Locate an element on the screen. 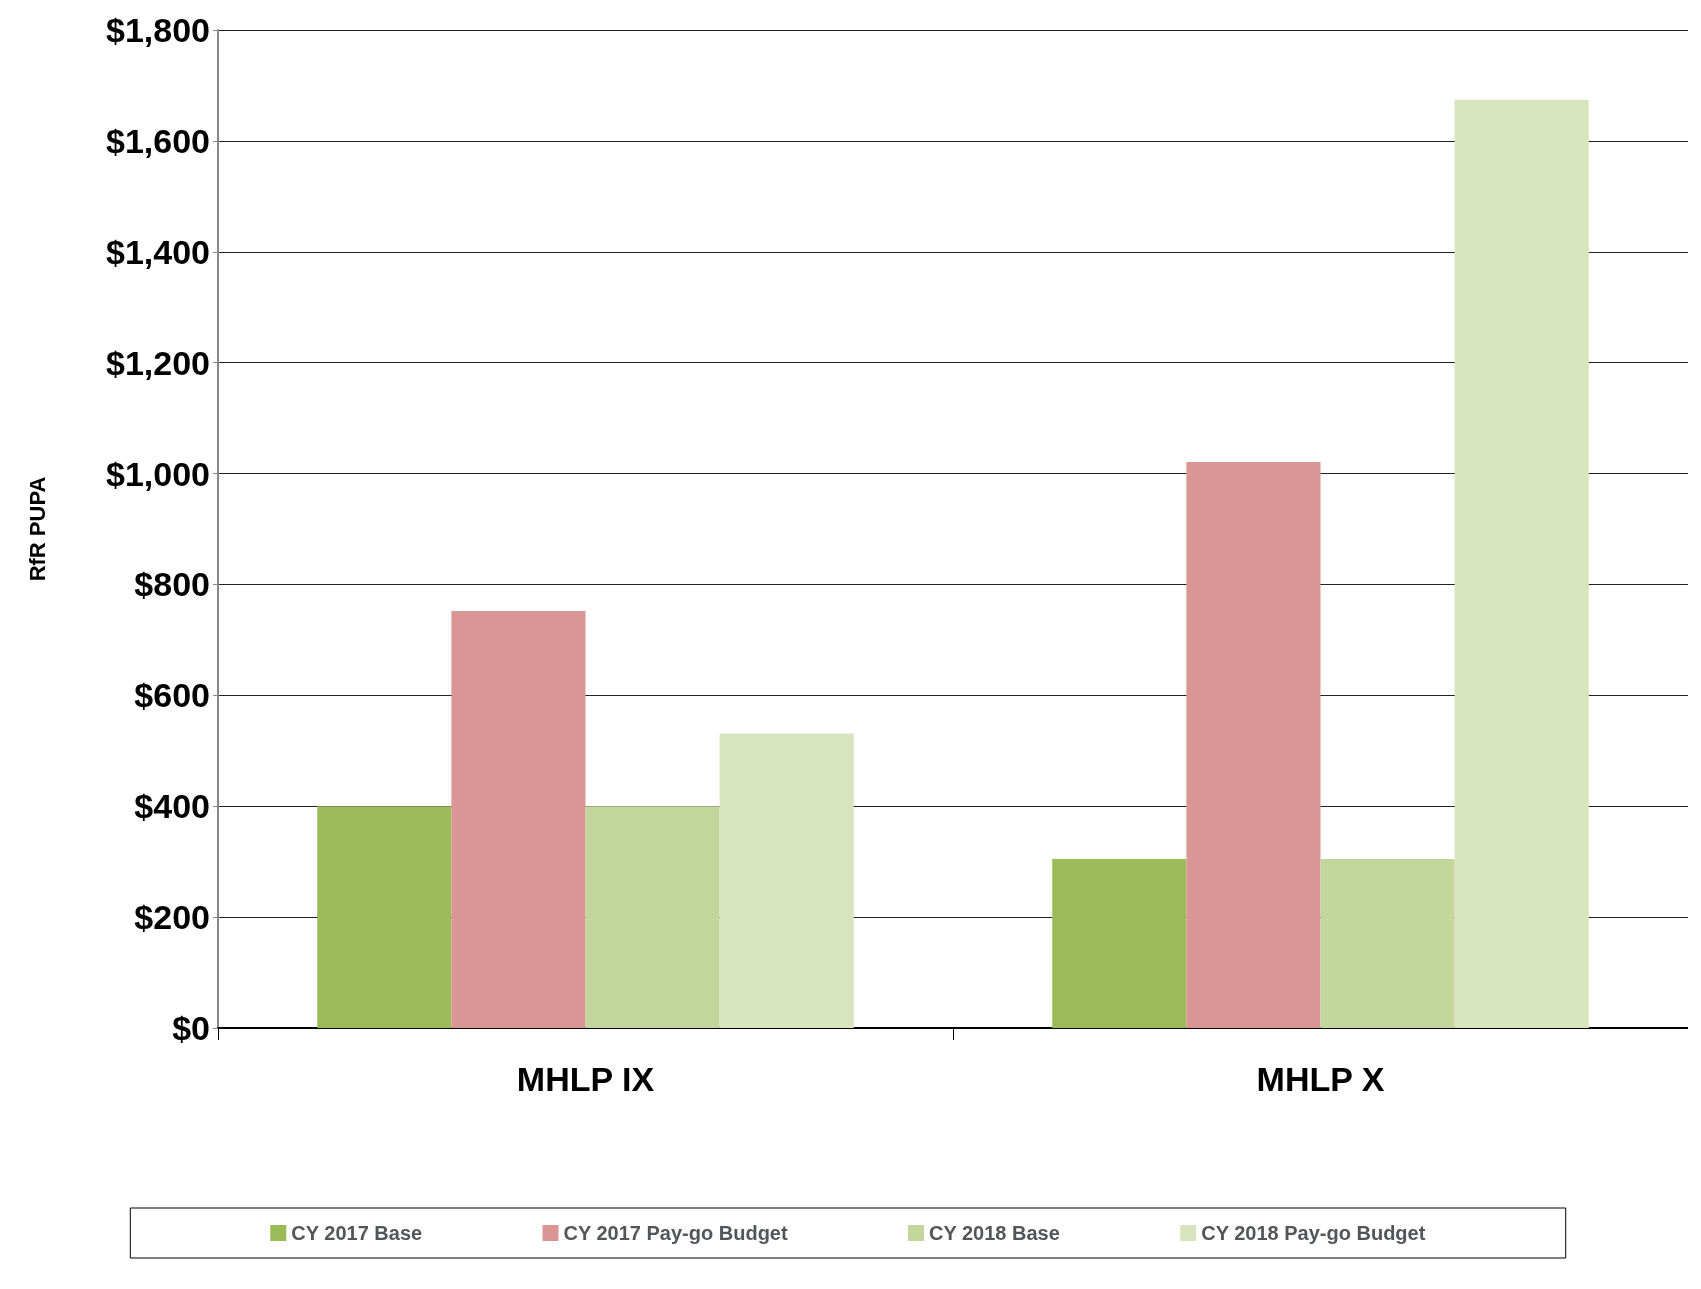 This screenshot has width=1701, height=1289. legend-label: CY 2017 Pay-go Budget is located at coordinates (675, 1233).